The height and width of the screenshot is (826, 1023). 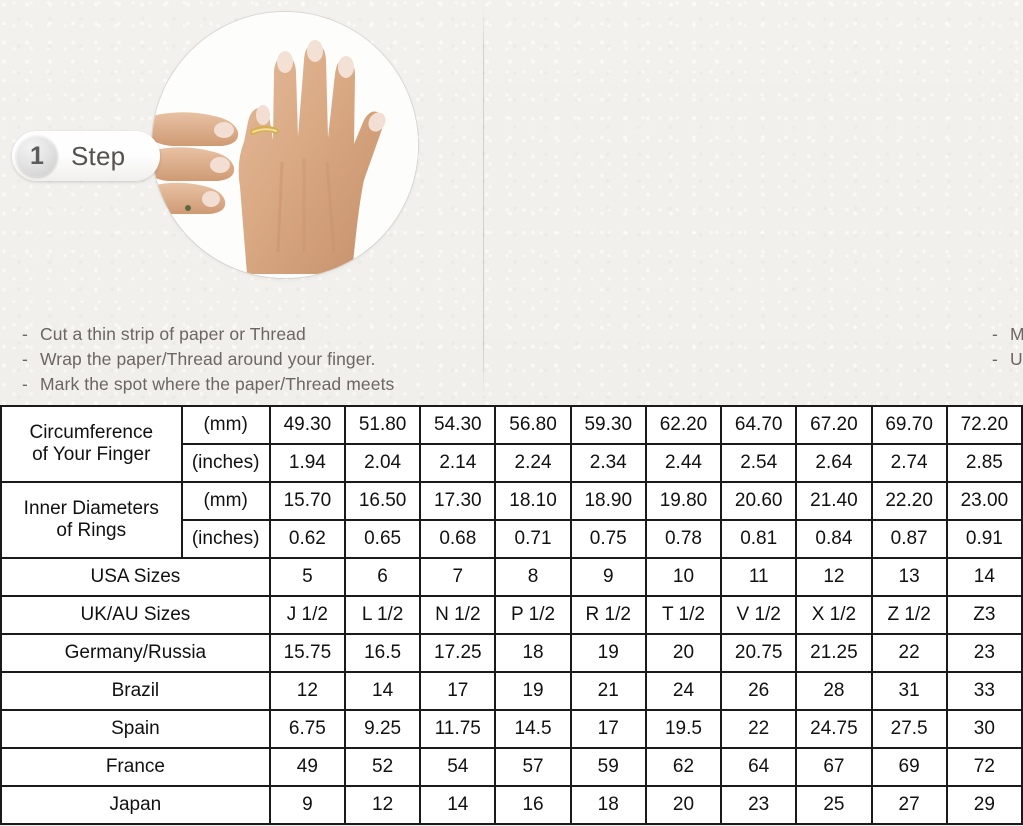 What do you see at coordinates (683, 729) in the screenshot?
I see `cell: 19.5` at bounding box center [683, 729].